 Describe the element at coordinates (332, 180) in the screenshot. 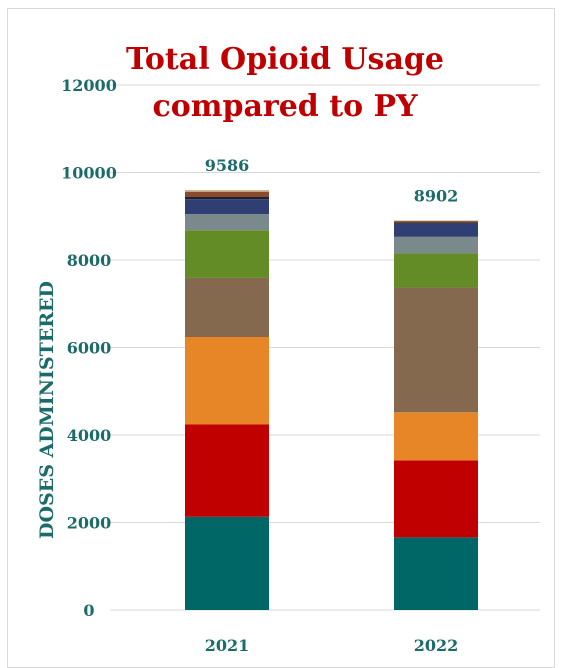

I see `bar-totals: 9586 8902` at that location.